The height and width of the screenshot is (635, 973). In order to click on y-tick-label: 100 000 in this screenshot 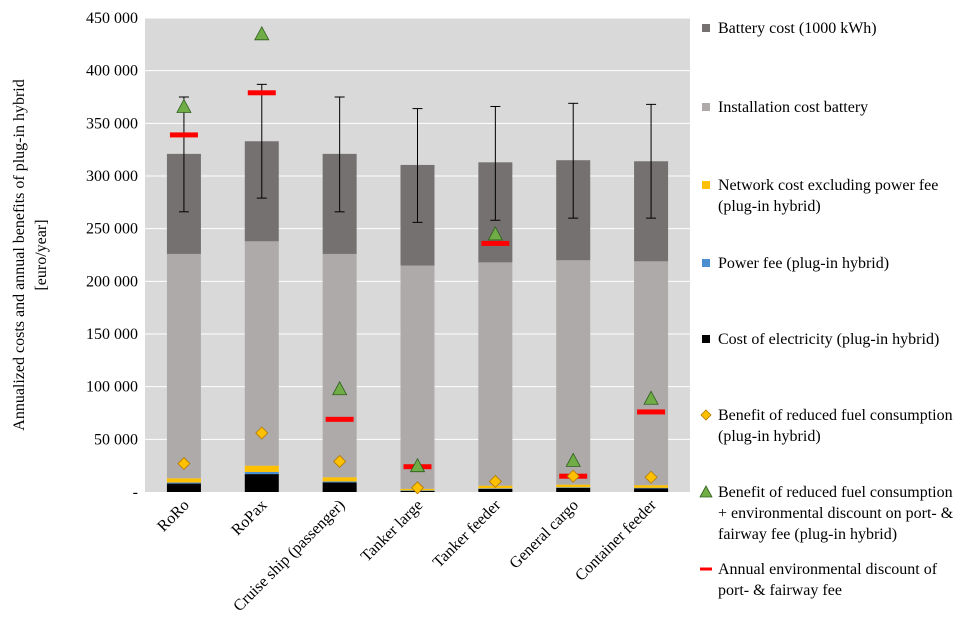, I will do `click(112, 387)`.